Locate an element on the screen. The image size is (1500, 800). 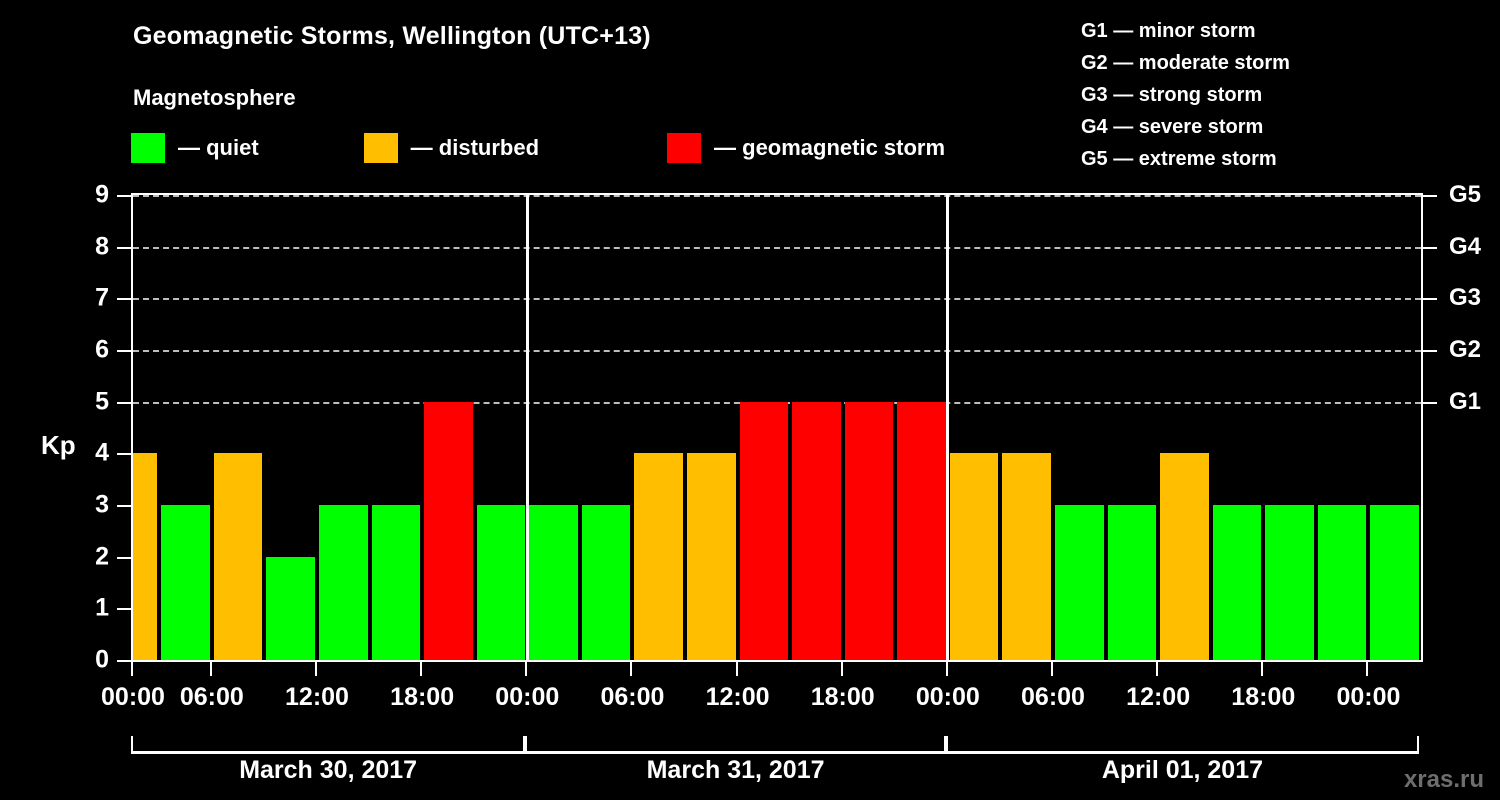
gscale-row-g4: G4 — severe storm is located at coordinates (1172, 127).